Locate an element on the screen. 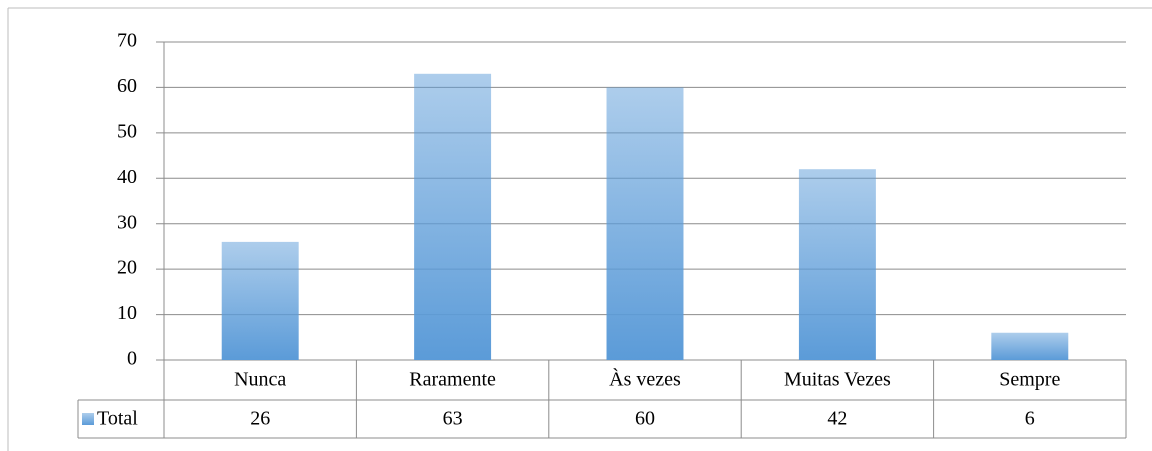 The width and height of the screenshot is (1152, 451). table-value: 63 is located at coordinates (453, 419).